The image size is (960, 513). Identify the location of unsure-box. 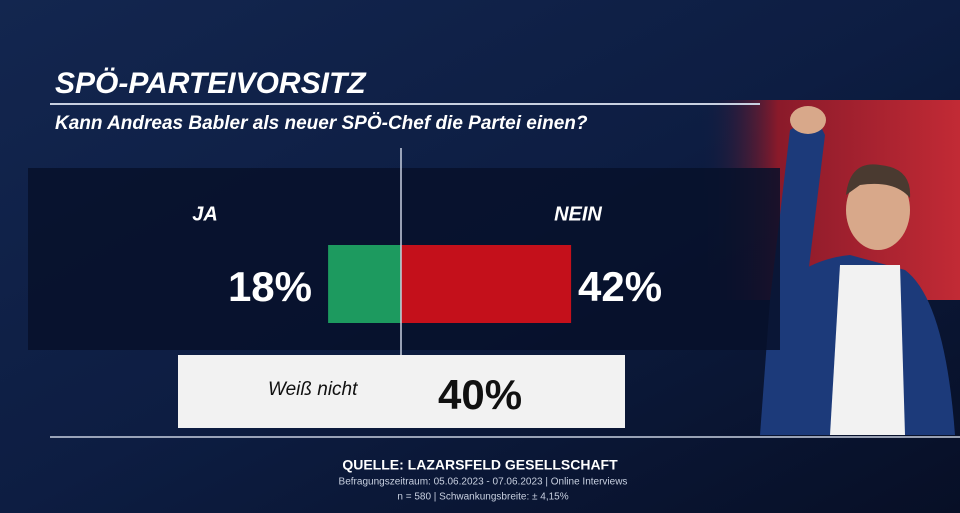
(401, 391).